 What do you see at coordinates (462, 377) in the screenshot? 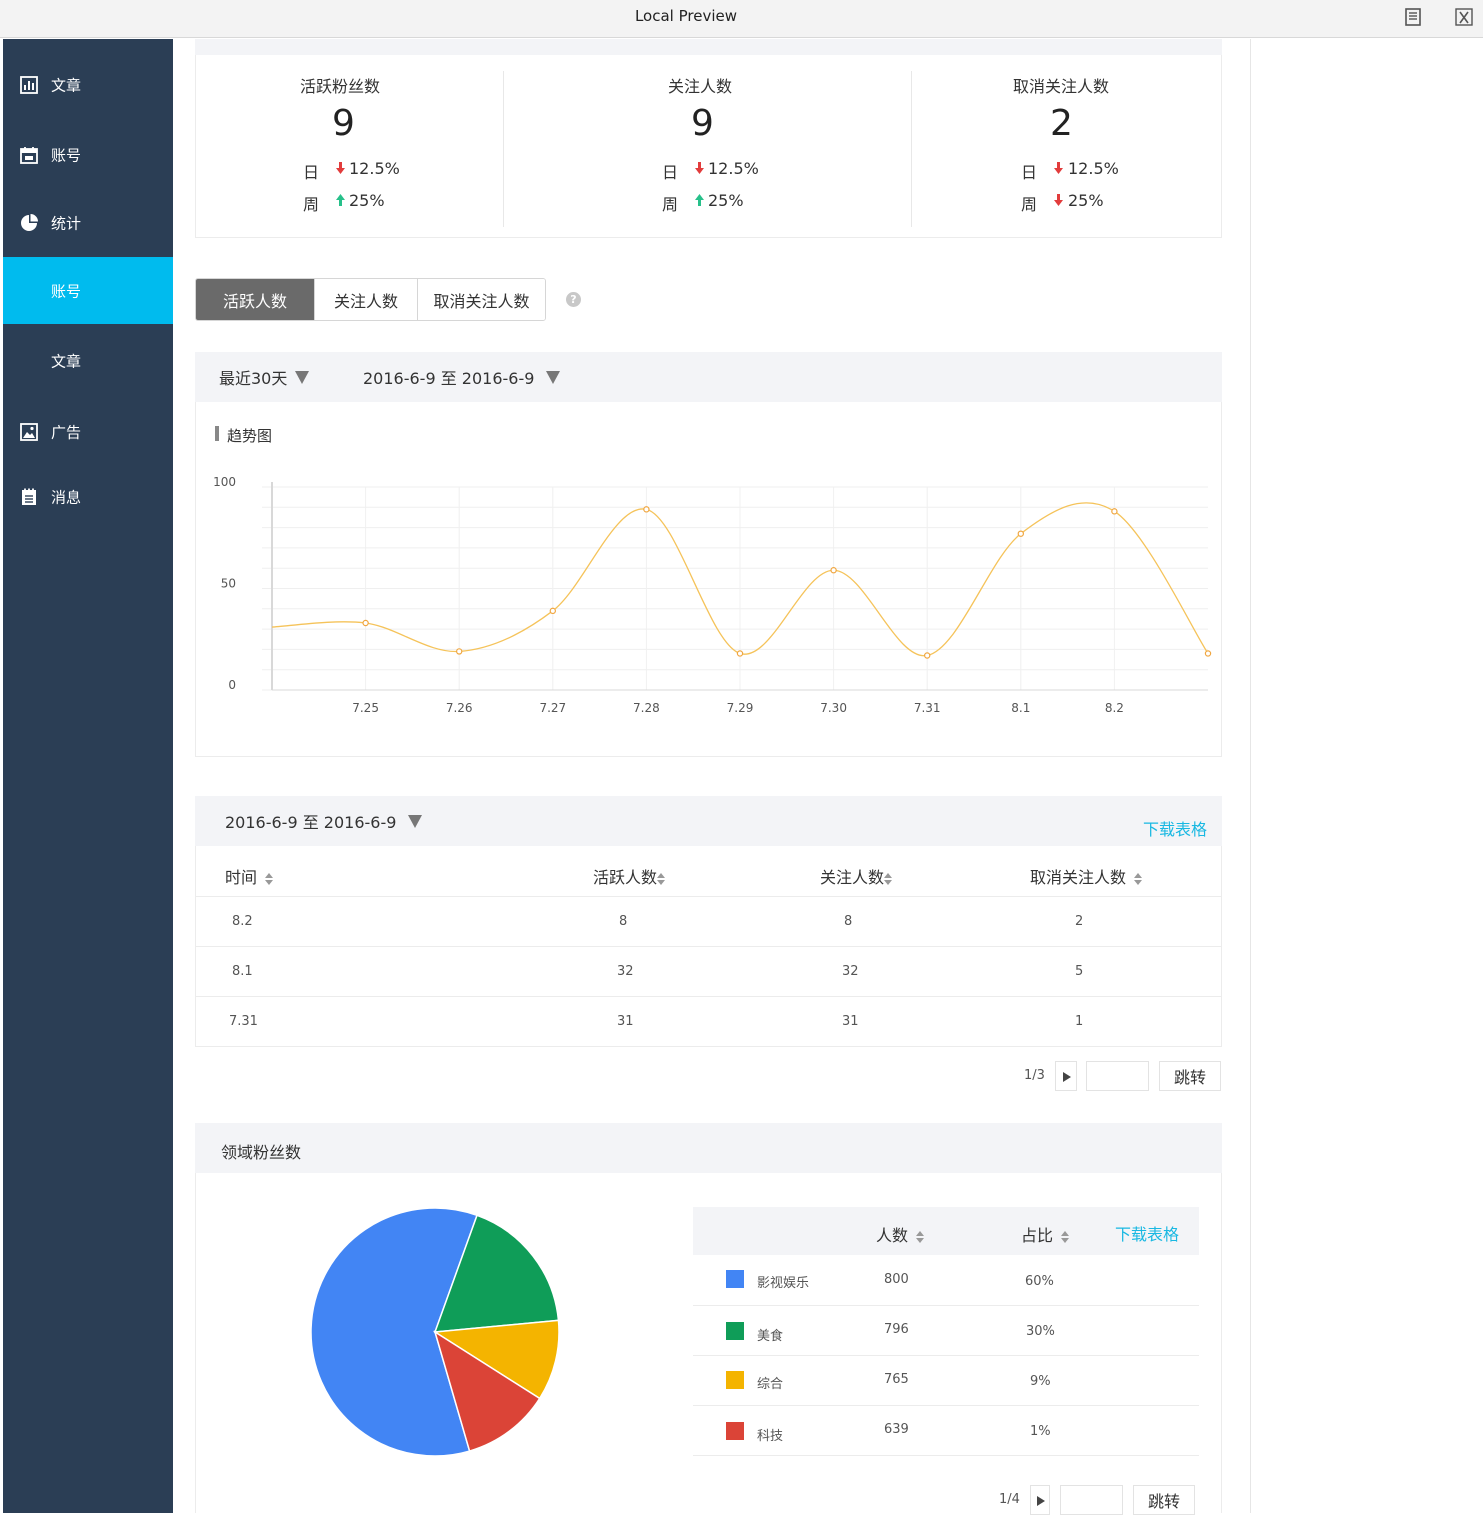
I see `date-range-dropdown: 2016-6-9 至 2016-6-9` at bounding box center [462, 377].